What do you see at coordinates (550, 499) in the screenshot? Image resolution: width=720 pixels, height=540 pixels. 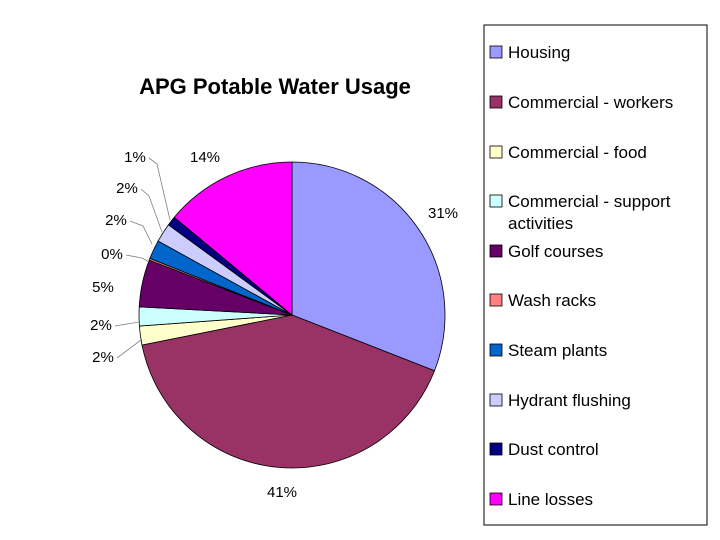 I see `legend-label-9: Line losses` at bounding box center [550, 499].